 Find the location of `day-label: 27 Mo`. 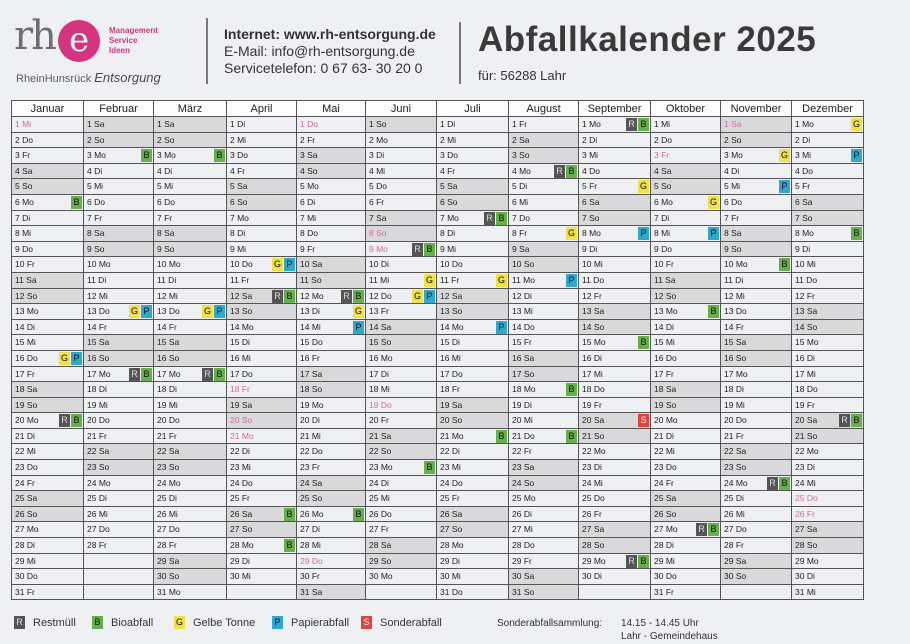

day-label: 27 Mo is located at coordinates (27, 529).